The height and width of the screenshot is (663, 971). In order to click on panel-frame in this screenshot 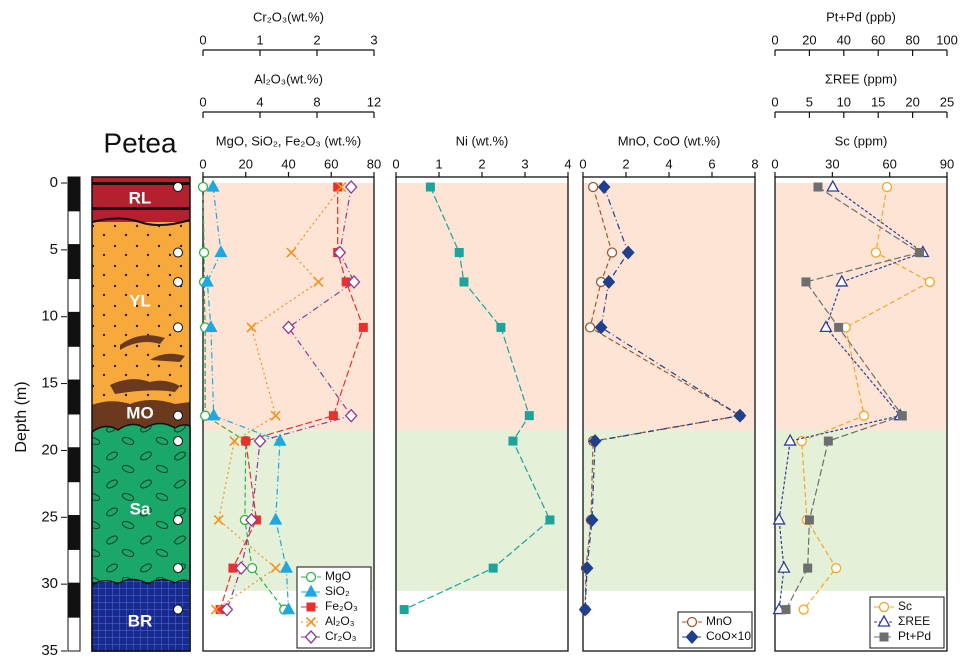, I will do `click(861, 414)`.